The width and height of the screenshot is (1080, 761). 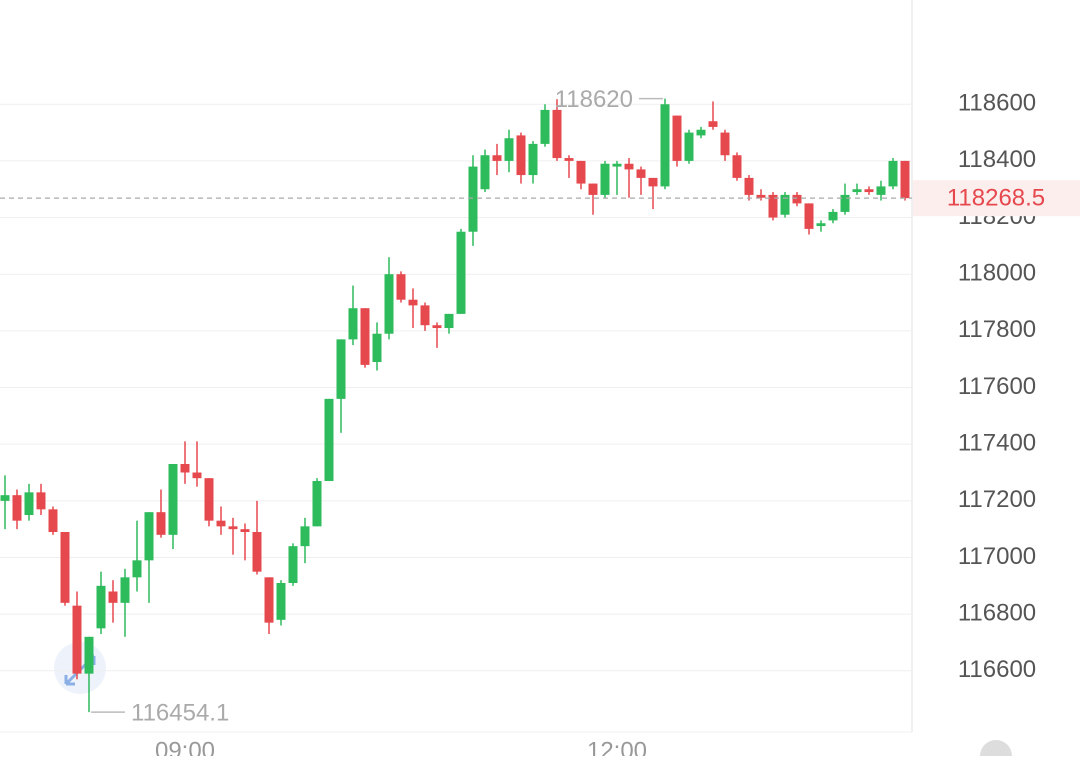 What do you see at coordinates (997, 273) in the screenshot?
I see `y-tick-label: 118000` at bounding box center [997, 273].